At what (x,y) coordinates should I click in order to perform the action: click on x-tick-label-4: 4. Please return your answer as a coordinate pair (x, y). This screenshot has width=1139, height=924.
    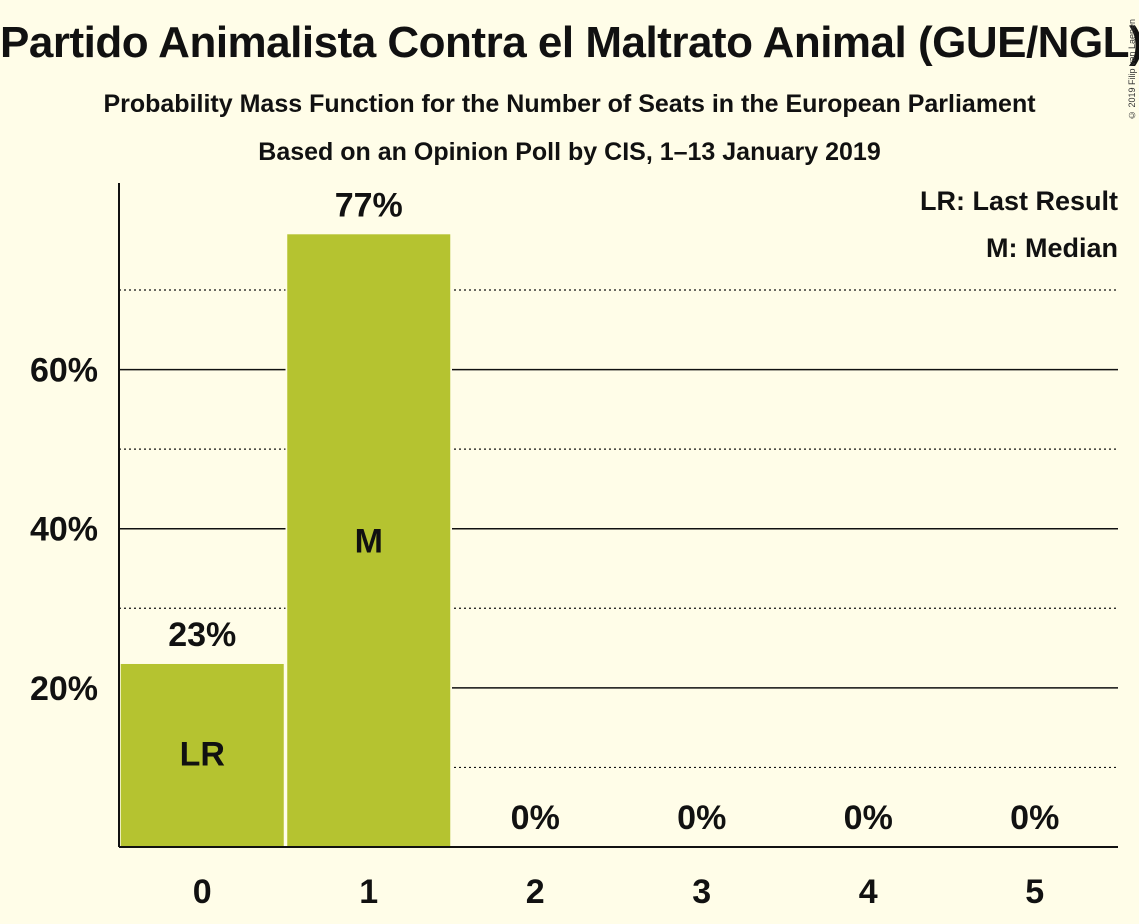
    Looking at the image, I should click on (868, 892).